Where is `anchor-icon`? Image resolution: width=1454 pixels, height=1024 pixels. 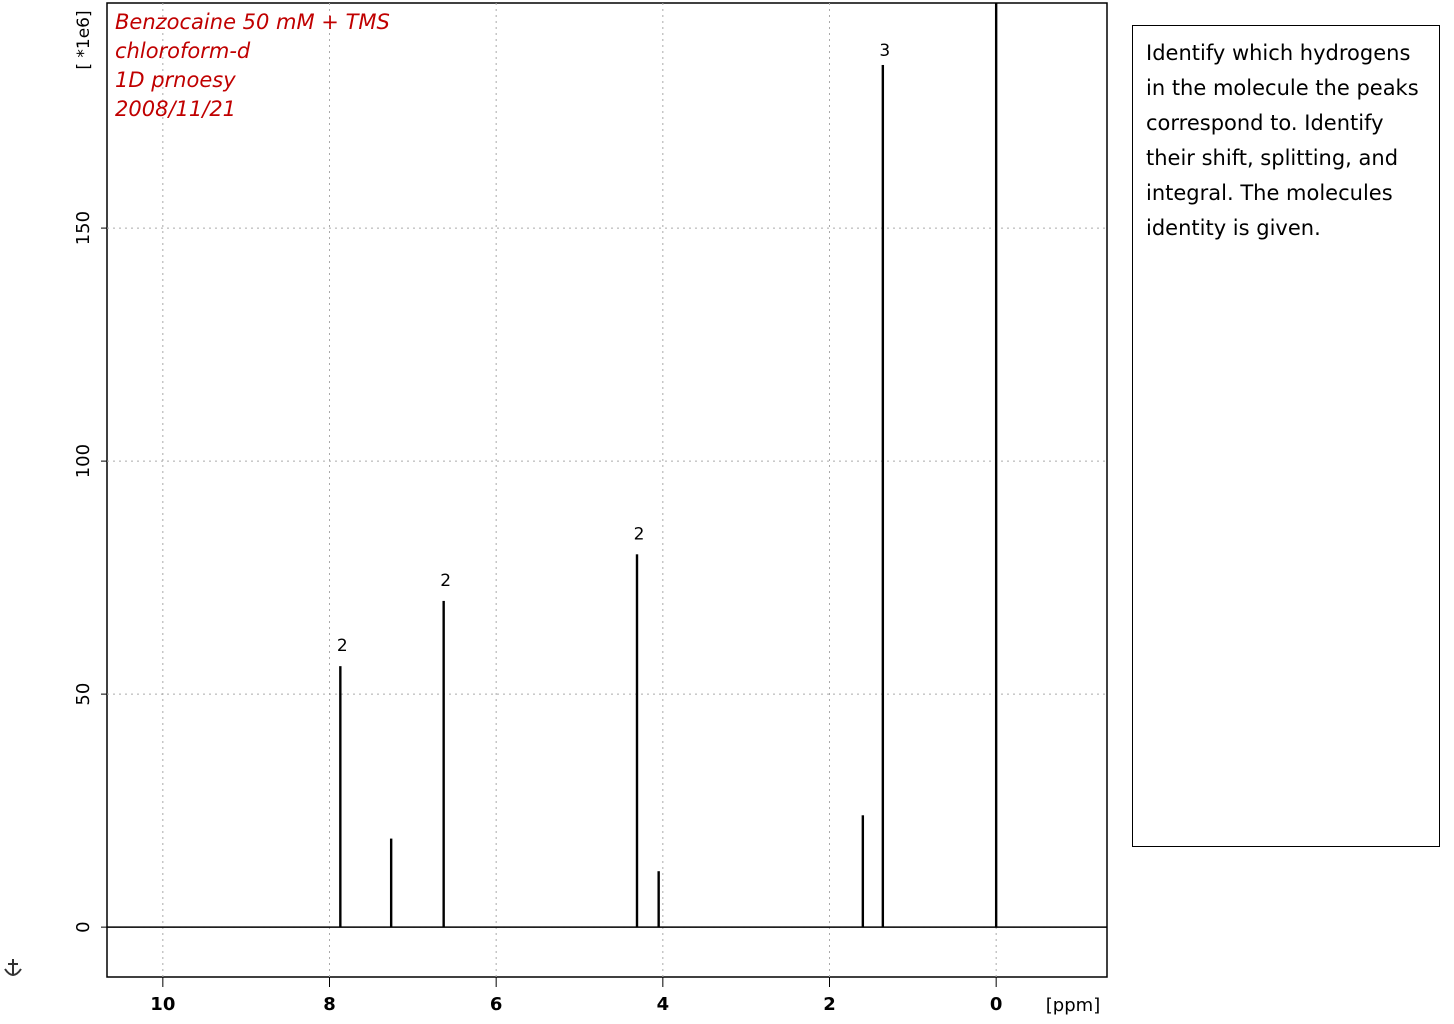 anchor-icon is located at coordinates (13, 967).